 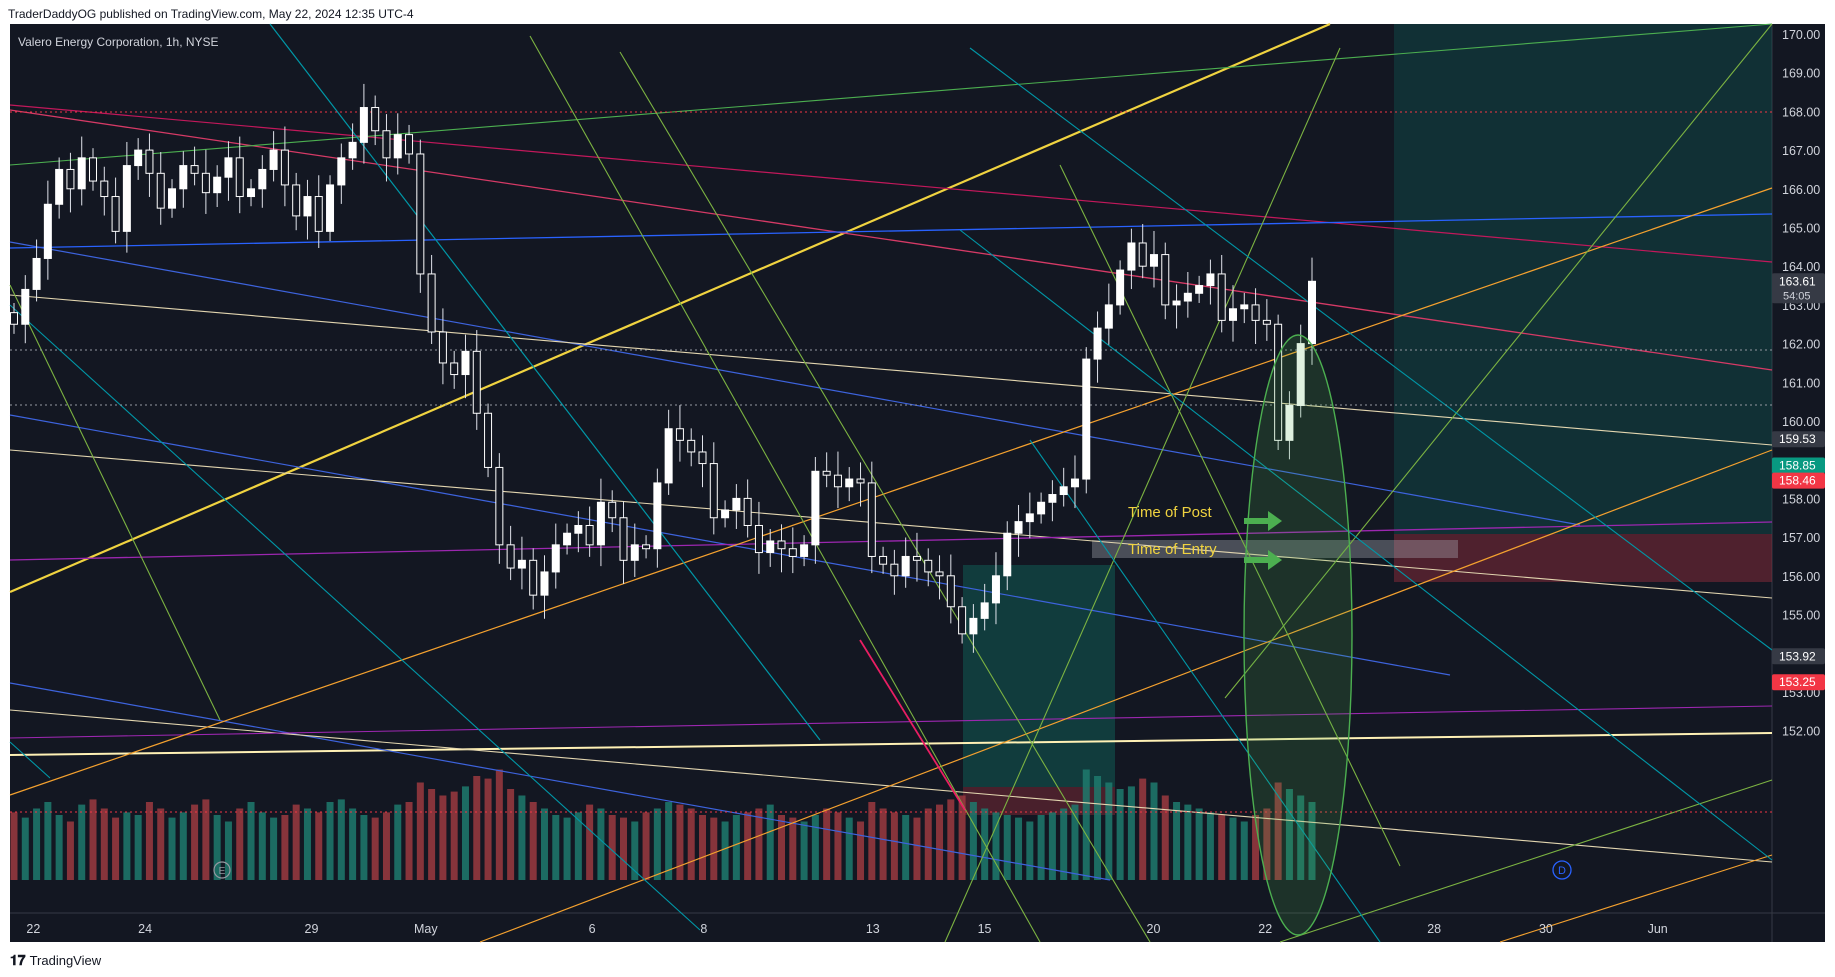 What do you see at coordinates (1562, 870) in the screenshot?
I see `dividend-icon: D` at bounding box center [1562, 870].